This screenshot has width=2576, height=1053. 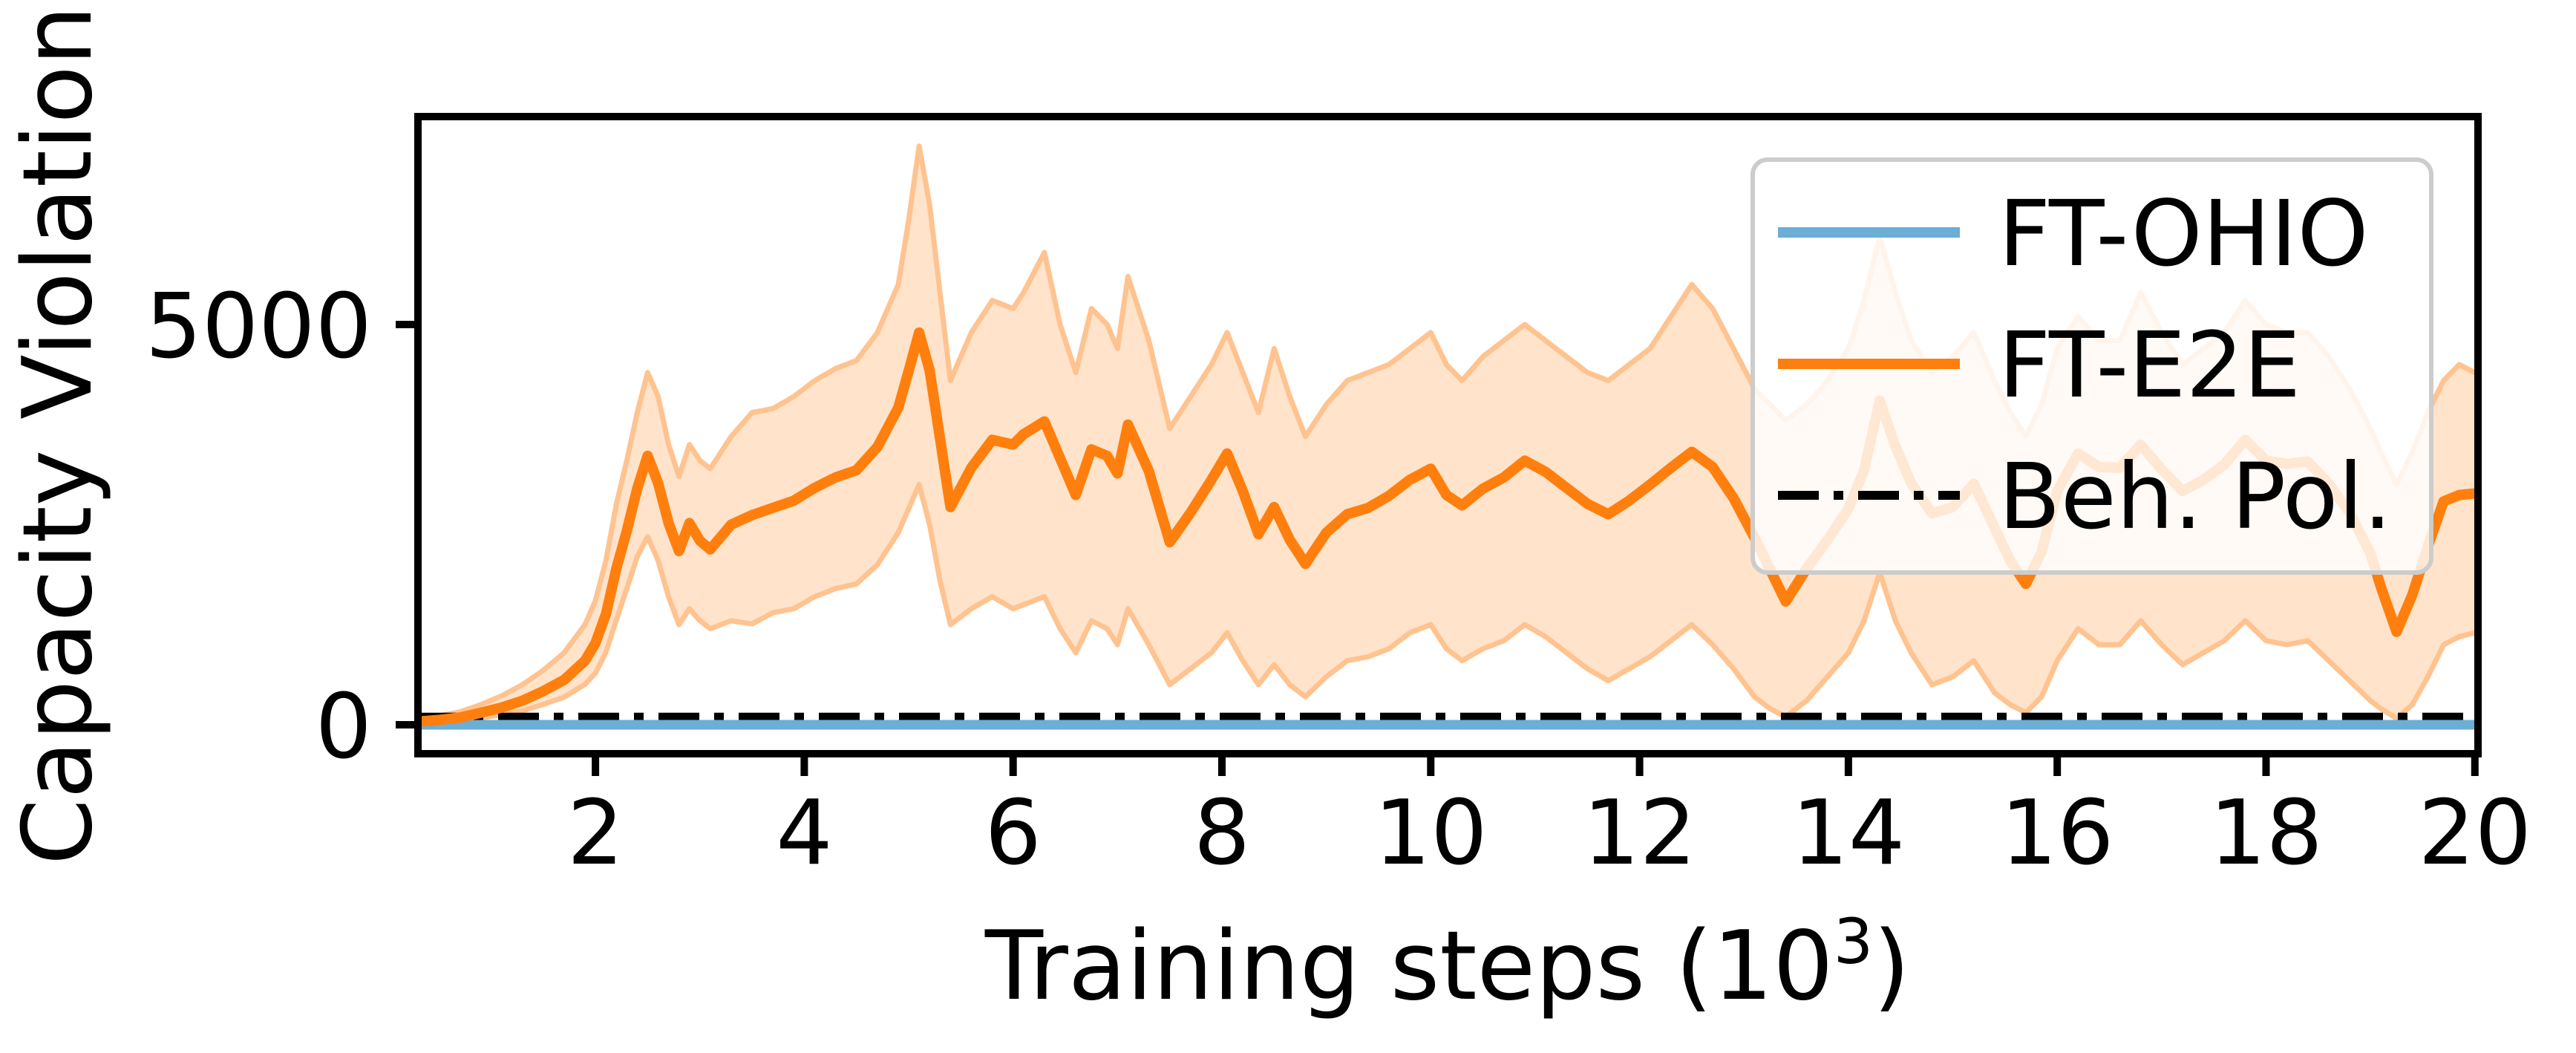 I want to click on x-tick-label: 10, so click(x=1431, y=833).